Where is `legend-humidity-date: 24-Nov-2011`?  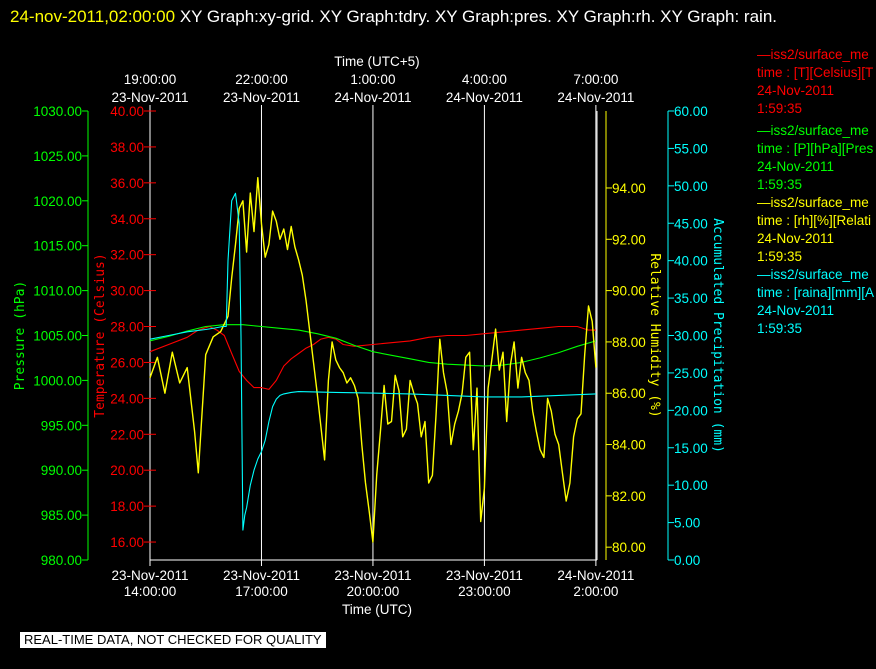
legend-humidity-date: 24-Nov-2011 is located at coordinates (796, 238).